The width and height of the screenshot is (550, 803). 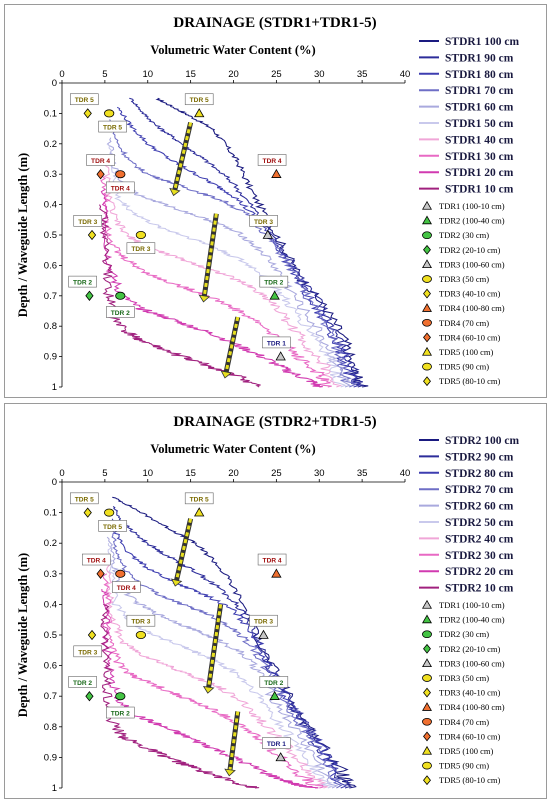 What do you see at coordinates (50, 235) in the screenshot?
I see `y-tick-label: 0.5` at bounding box center [50, 235].